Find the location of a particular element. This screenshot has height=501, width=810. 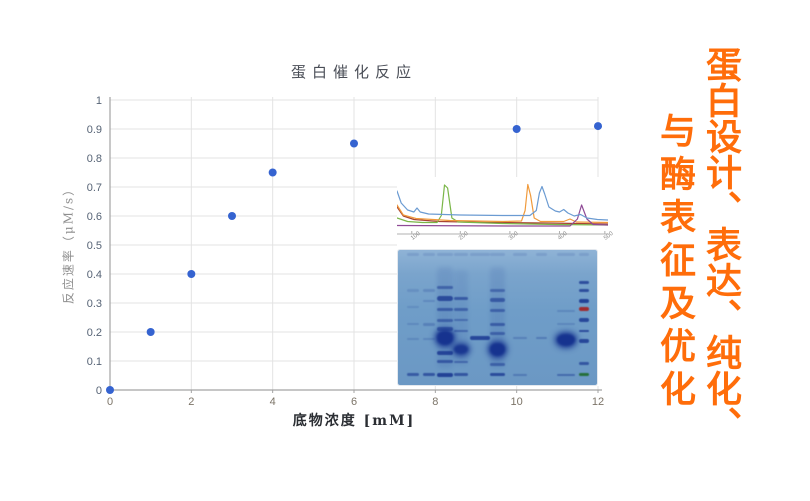

svg-text: 6 is located at coordinates (354, 402).